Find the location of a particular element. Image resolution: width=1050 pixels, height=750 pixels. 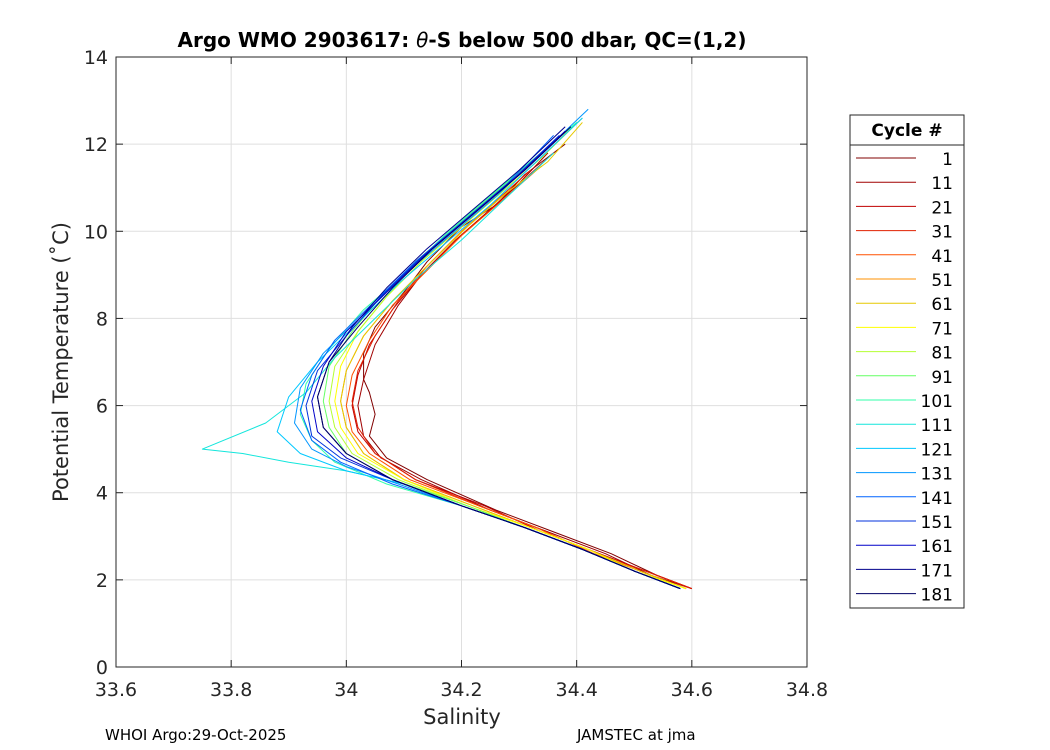

legend-label-31: 31 is located at coordinates (942, 233).